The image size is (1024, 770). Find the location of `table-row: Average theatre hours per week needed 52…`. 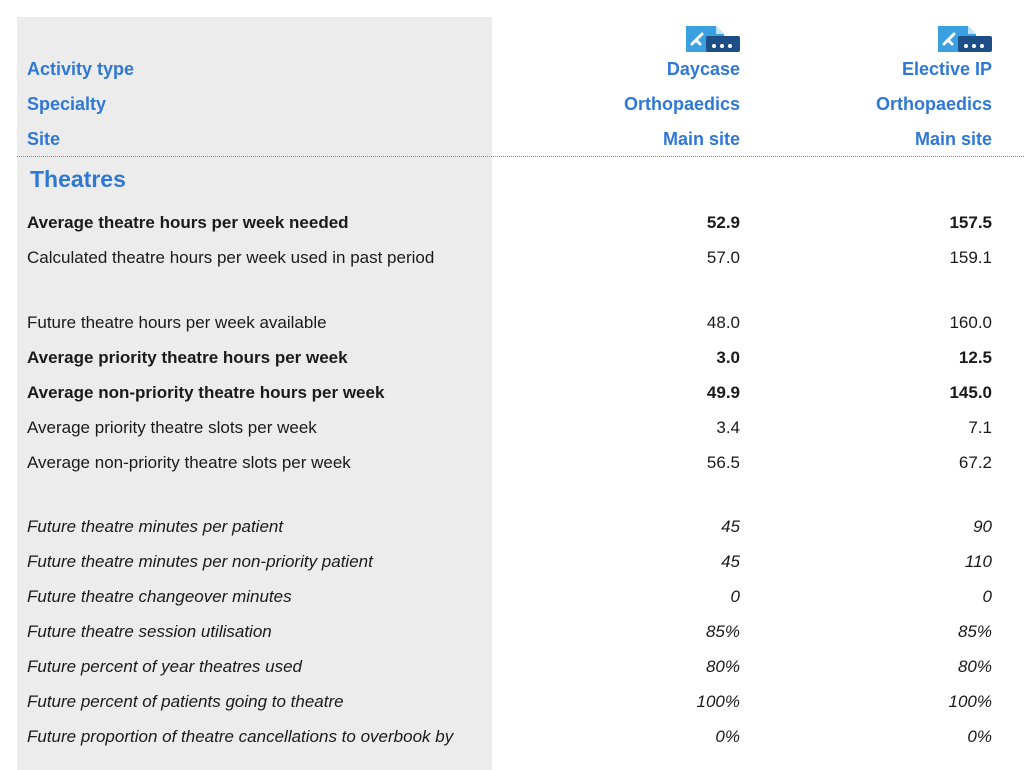

table-row: Average theatre hours per week needed 52… is located at coordinates (512, 223).